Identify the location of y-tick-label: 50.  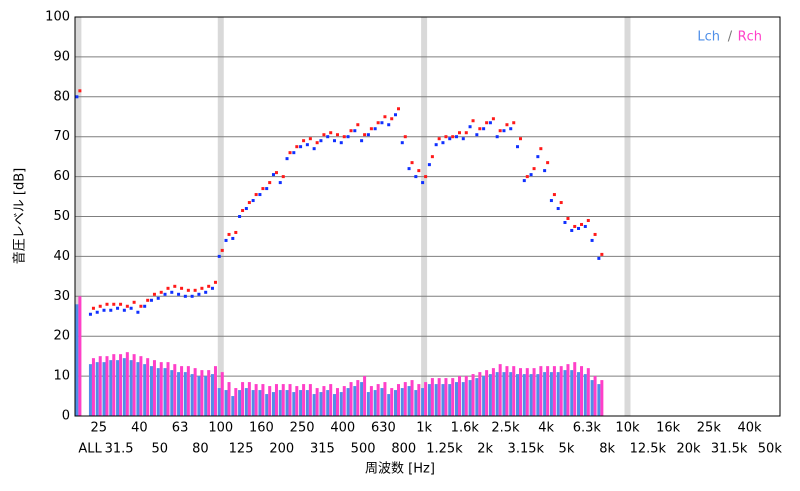
(61, 216).